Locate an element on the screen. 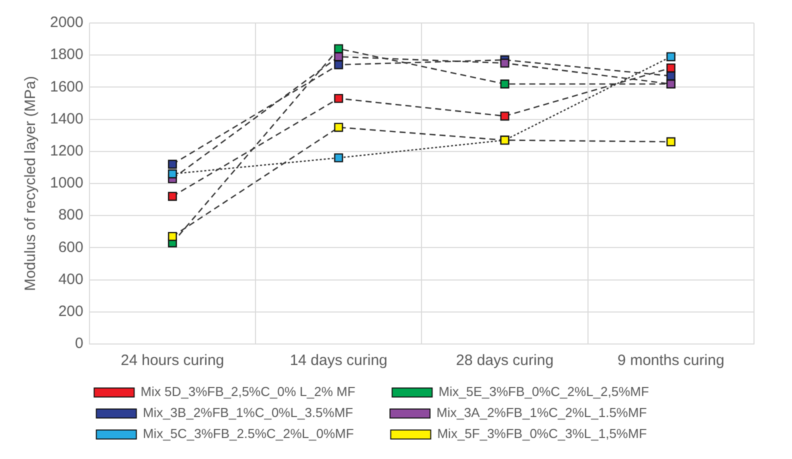  x-tick-label: 24 hours curing is located at coordinates (172, 361).